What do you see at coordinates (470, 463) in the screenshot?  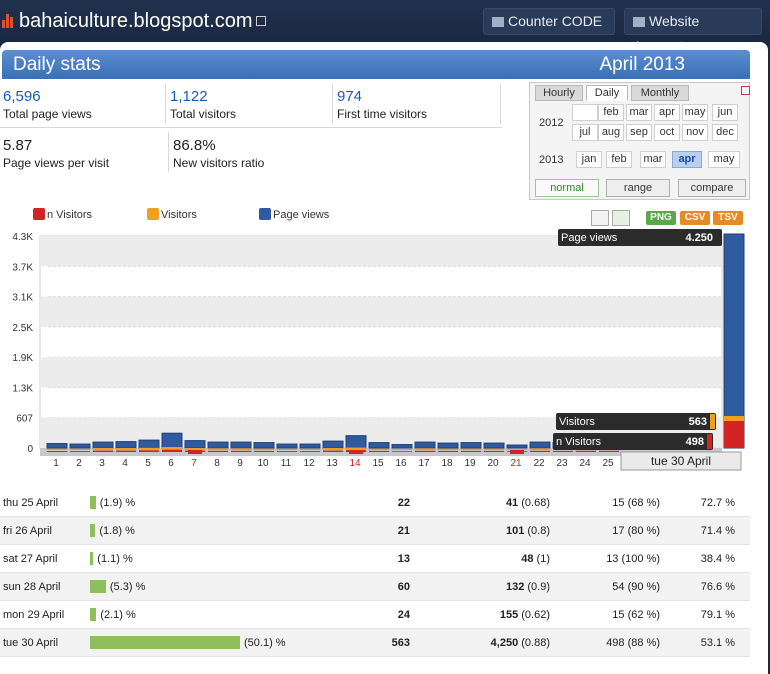 I see `x-tick-label: 19` at bounding box center [470, 463].